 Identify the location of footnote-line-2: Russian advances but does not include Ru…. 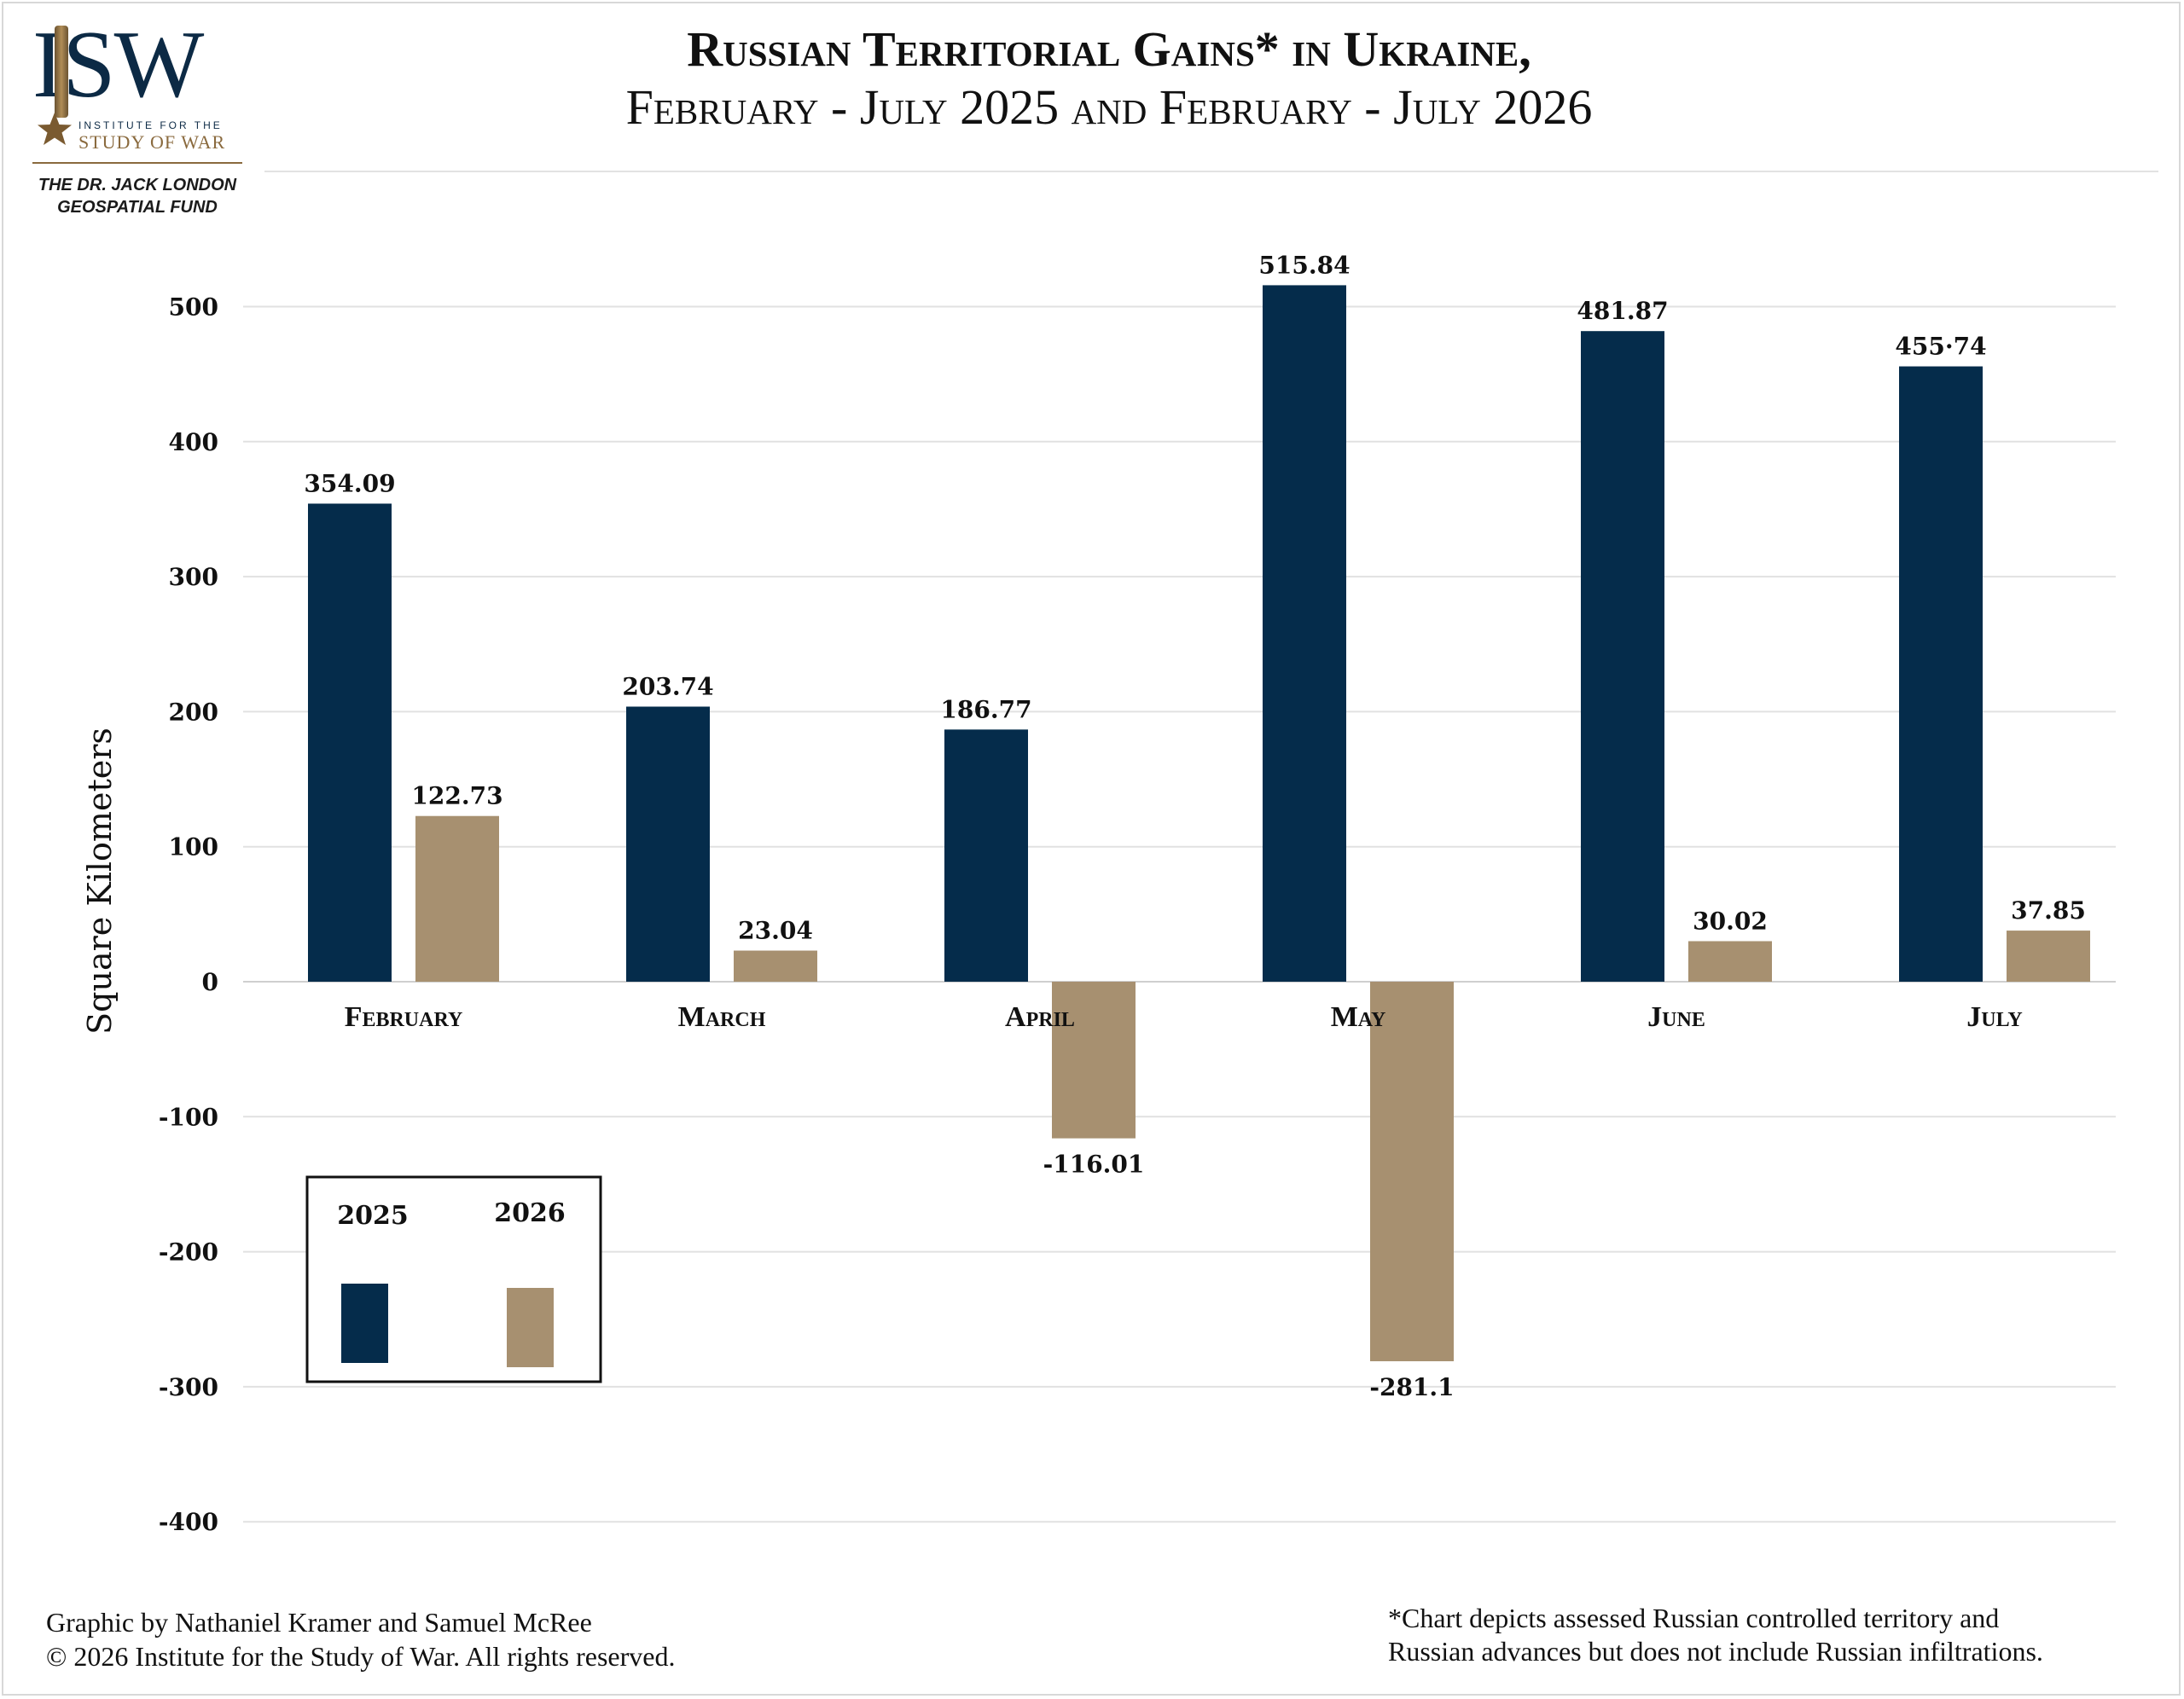
(1715, 1651).